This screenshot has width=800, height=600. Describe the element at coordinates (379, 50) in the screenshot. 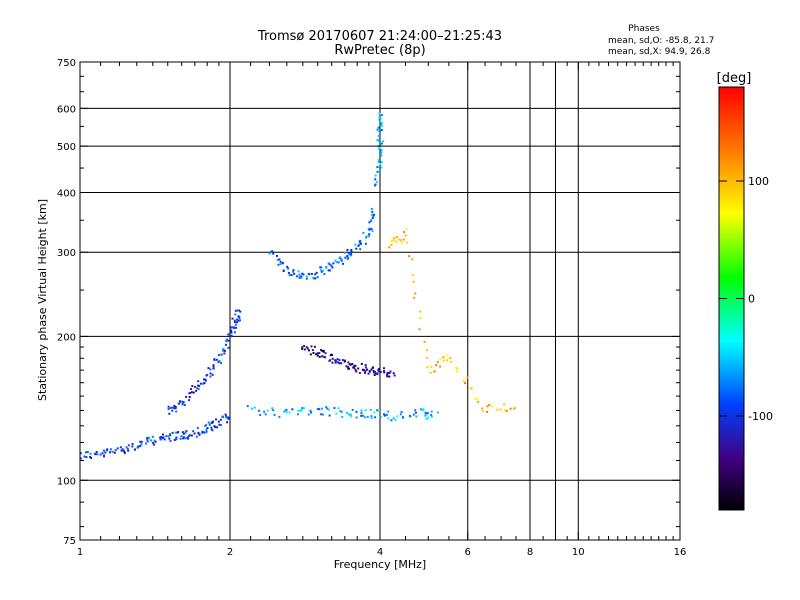

I see `chart-subtitle: RwPretec (8p)` at that location.